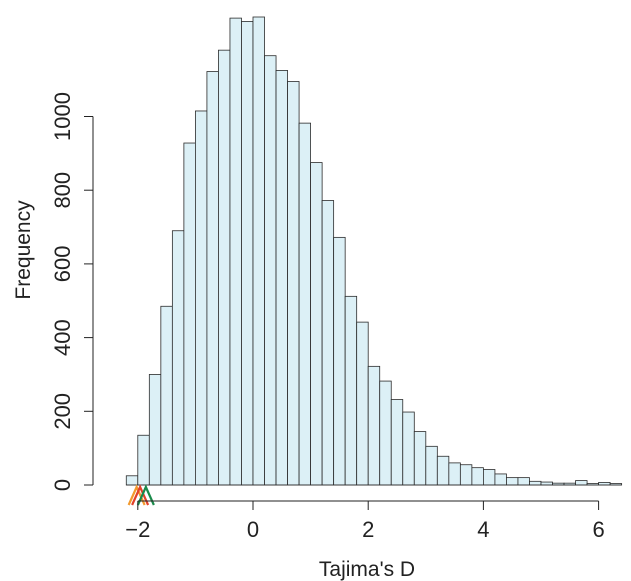  What do you see at coordinates (367, 569) in the screenshot?
I see `x-axis-title: Tajima's D` at bounding box center [367, 569].